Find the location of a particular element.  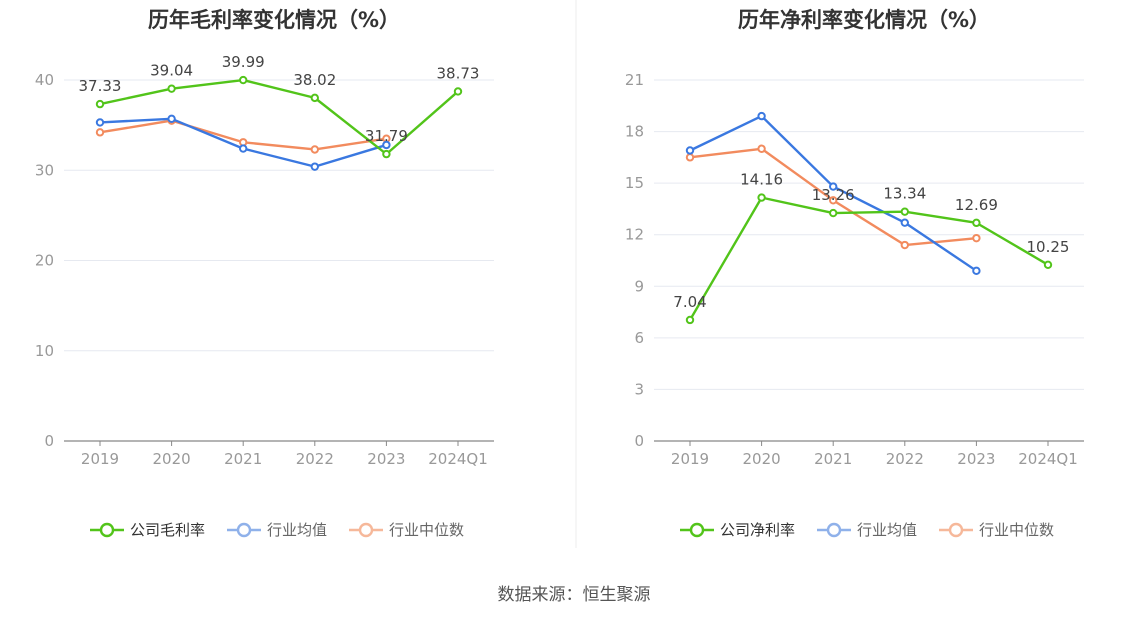

chart1-x-tick-label: 2023 is located at coordinates (386, 459).